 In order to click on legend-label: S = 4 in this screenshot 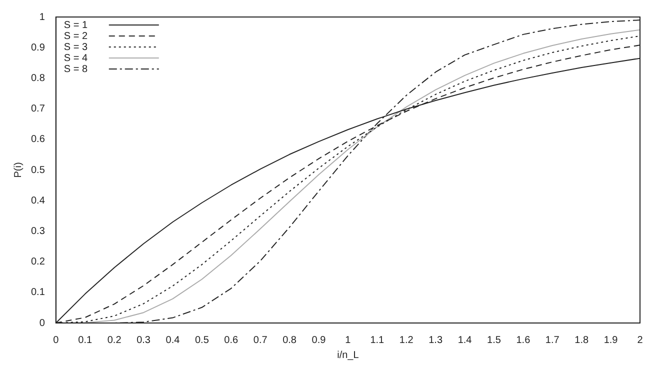, I will do `click(76, 58)`.